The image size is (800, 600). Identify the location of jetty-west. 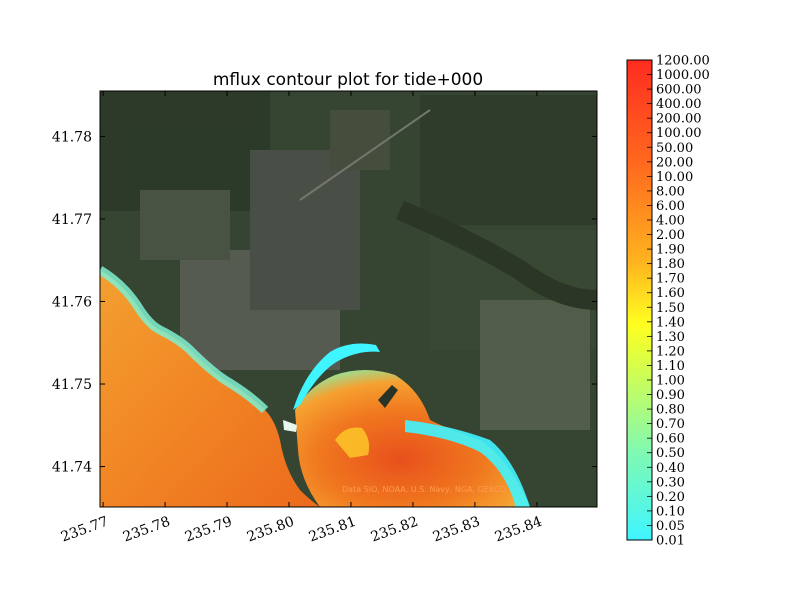
(290, 426).